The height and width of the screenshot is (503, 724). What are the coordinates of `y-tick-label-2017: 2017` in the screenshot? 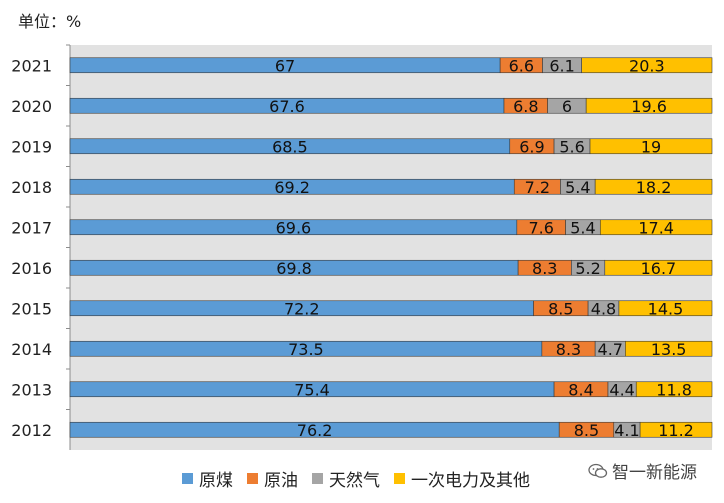 It's located at (31, 227).